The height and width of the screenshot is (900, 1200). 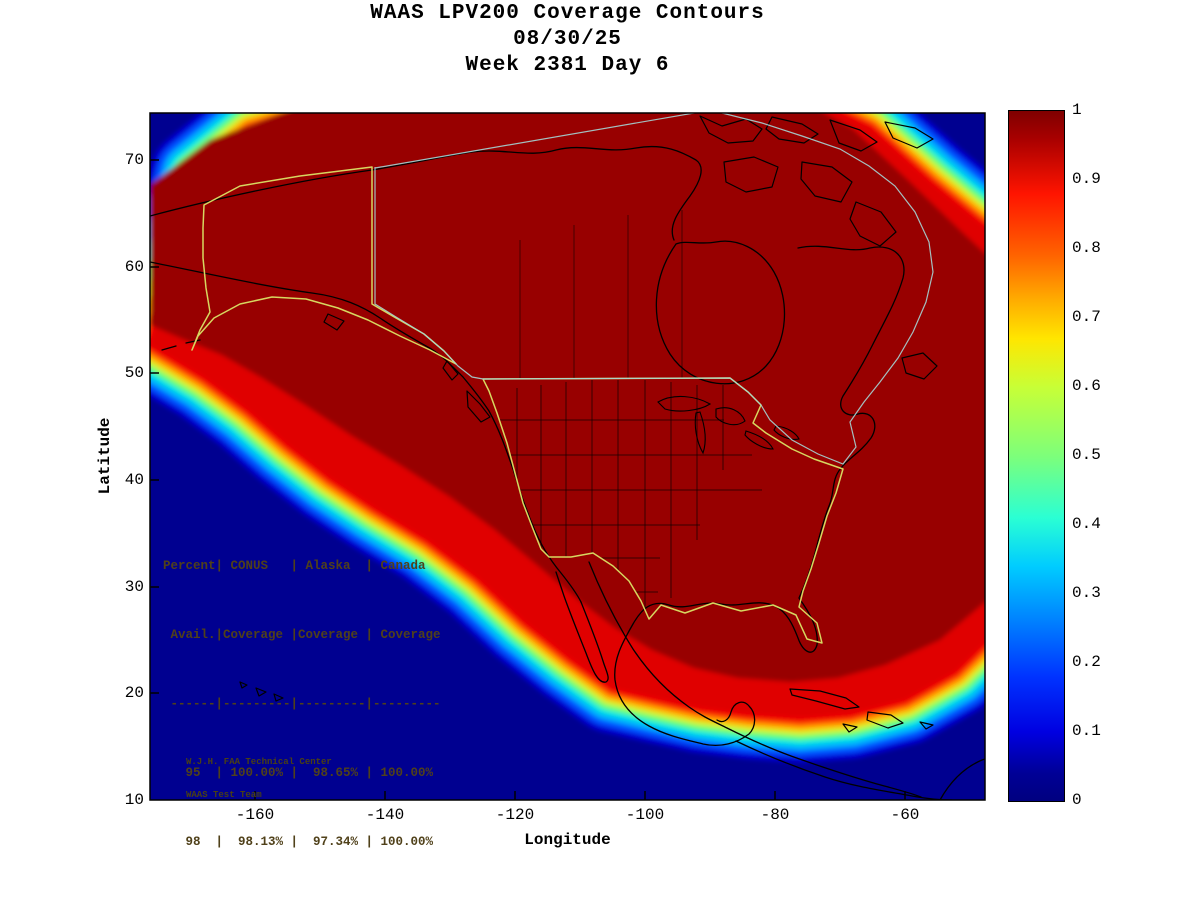 I want to click on hudson-bay, so click(x=720, y=312).